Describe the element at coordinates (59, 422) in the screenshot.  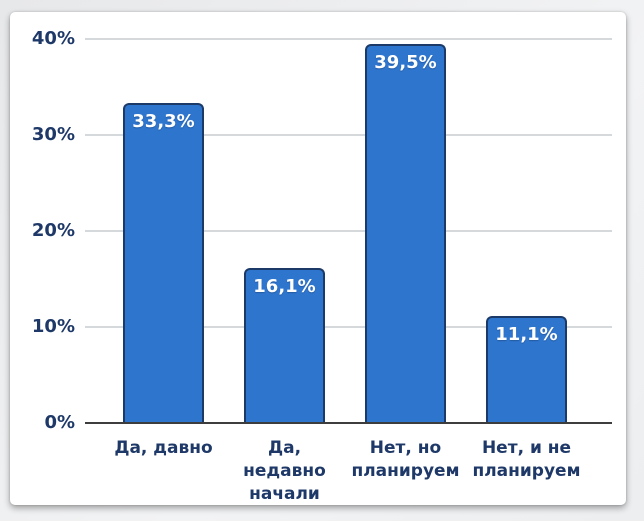
I see `y-tick-label: 0%` at that location.